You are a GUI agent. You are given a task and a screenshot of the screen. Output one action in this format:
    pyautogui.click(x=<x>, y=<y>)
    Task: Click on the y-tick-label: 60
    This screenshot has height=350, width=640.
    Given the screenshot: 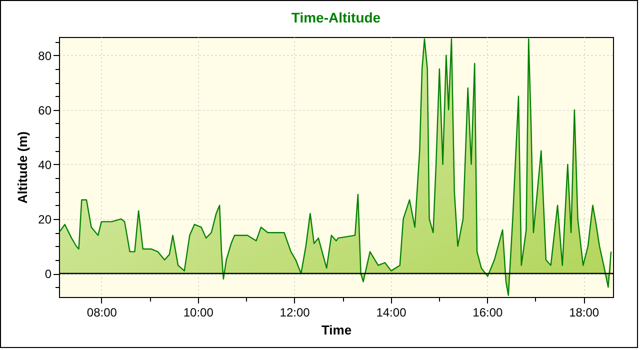 What is the action you would take?
    pyautogui.click(x=45, y=110)
    